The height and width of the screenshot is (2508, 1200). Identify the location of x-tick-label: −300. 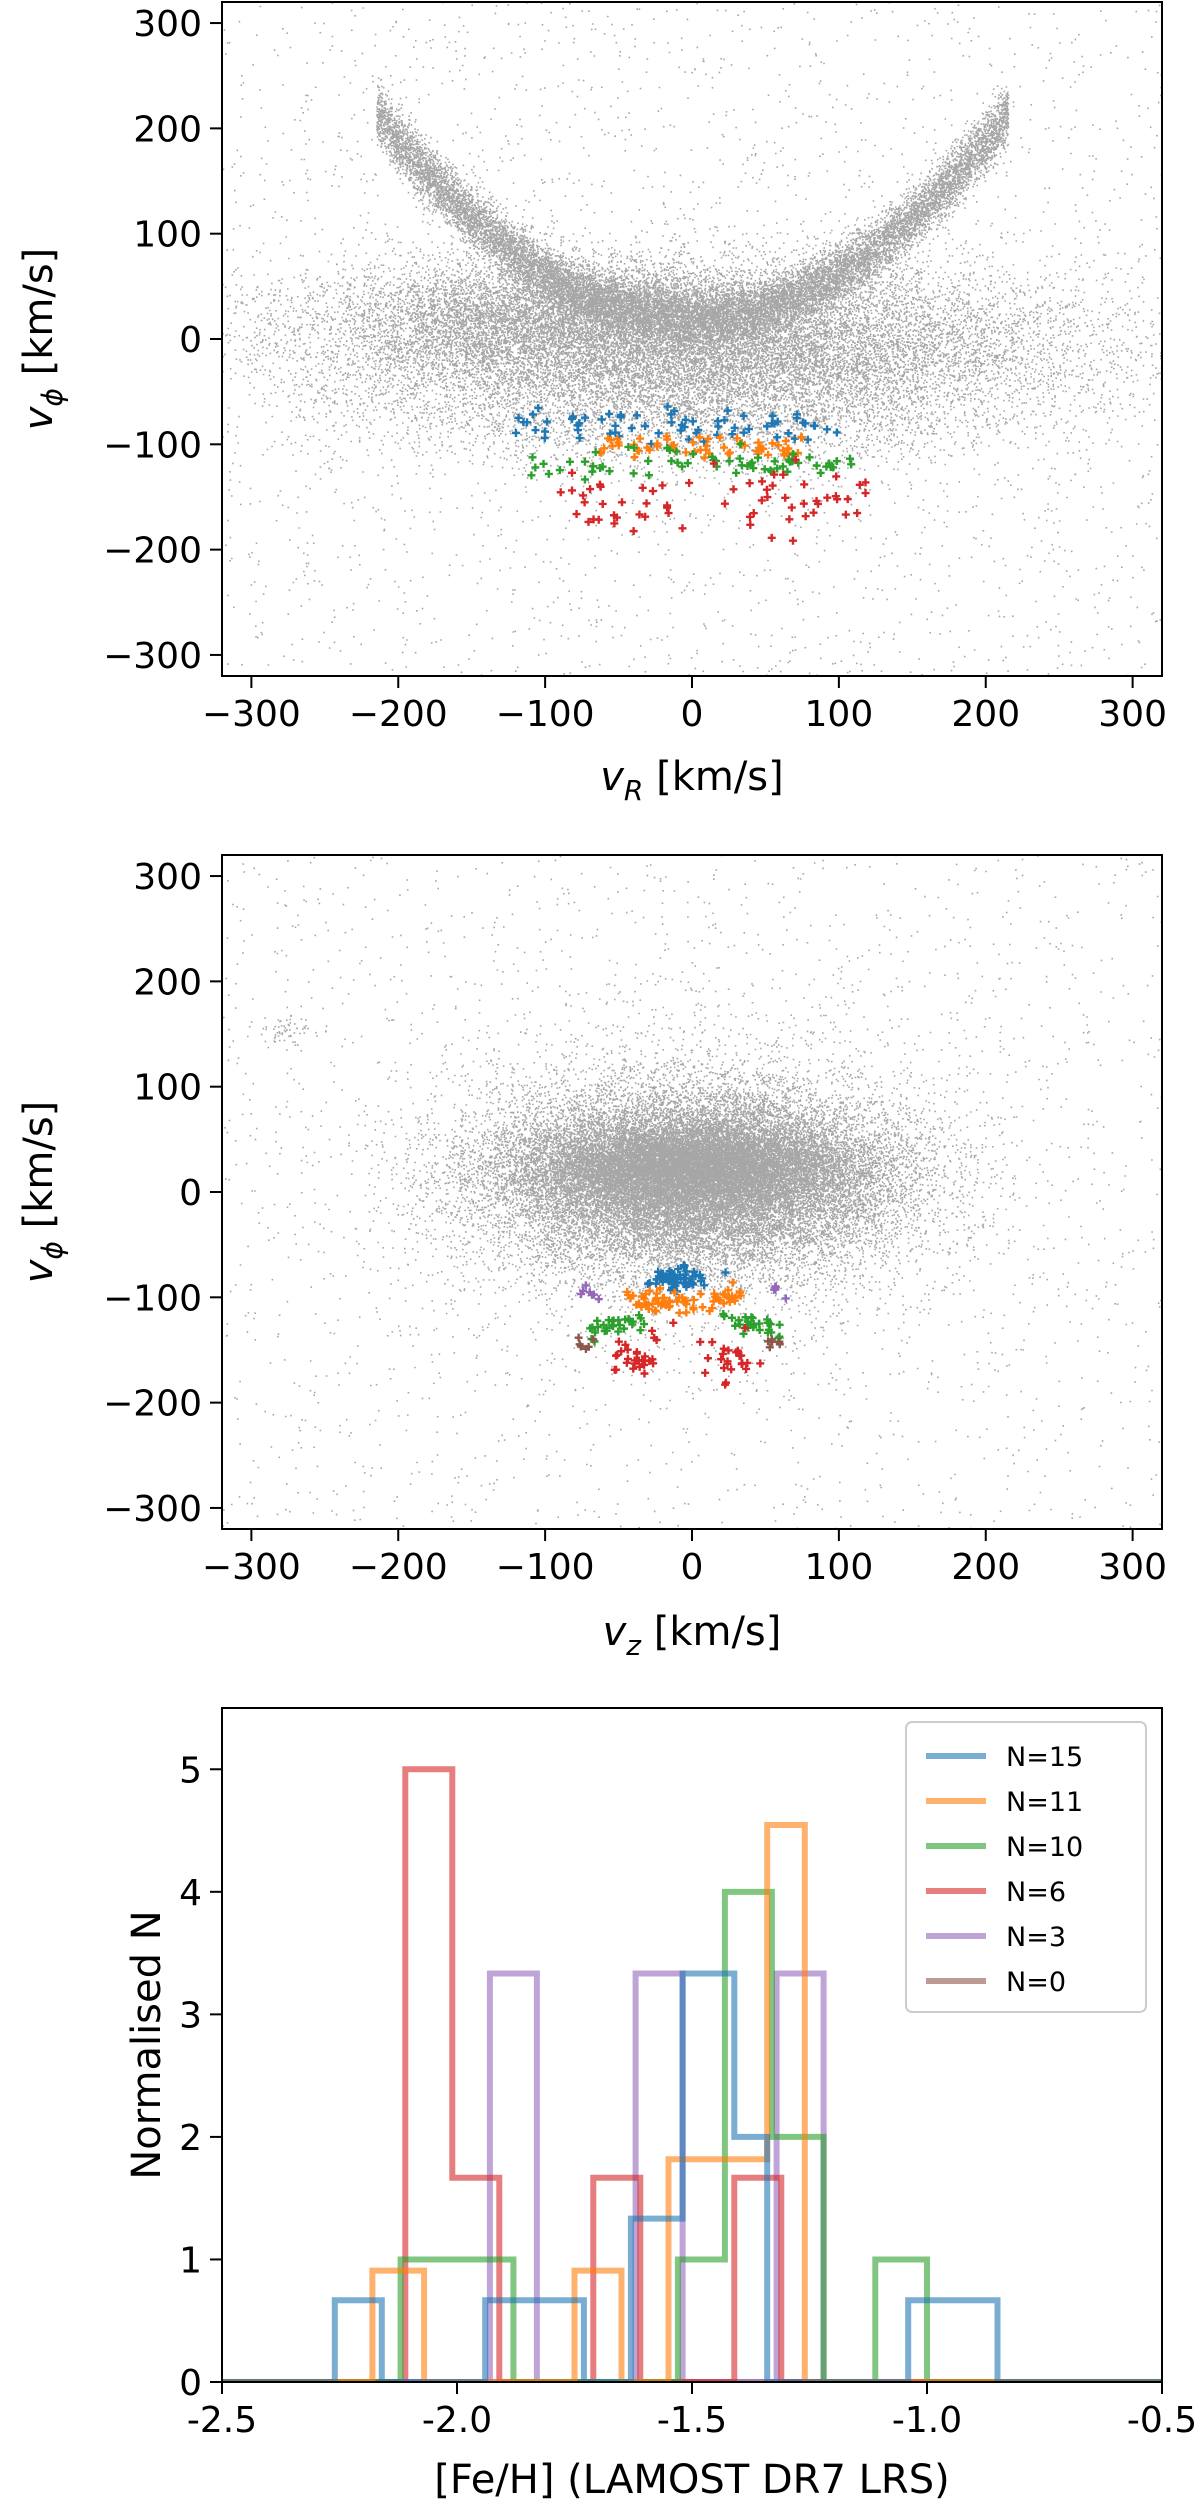
(251, 1567).